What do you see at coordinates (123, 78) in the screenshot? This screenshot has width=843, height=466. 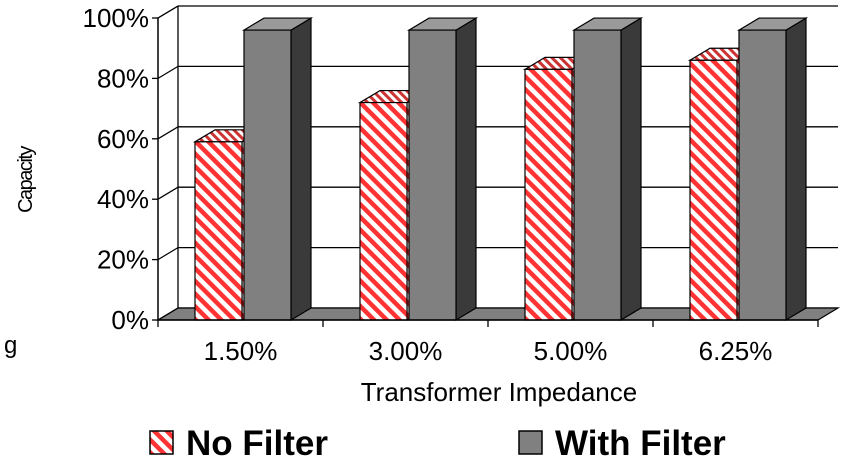 I see `y-tick-label: 80%` at bounding box center [123, 78].